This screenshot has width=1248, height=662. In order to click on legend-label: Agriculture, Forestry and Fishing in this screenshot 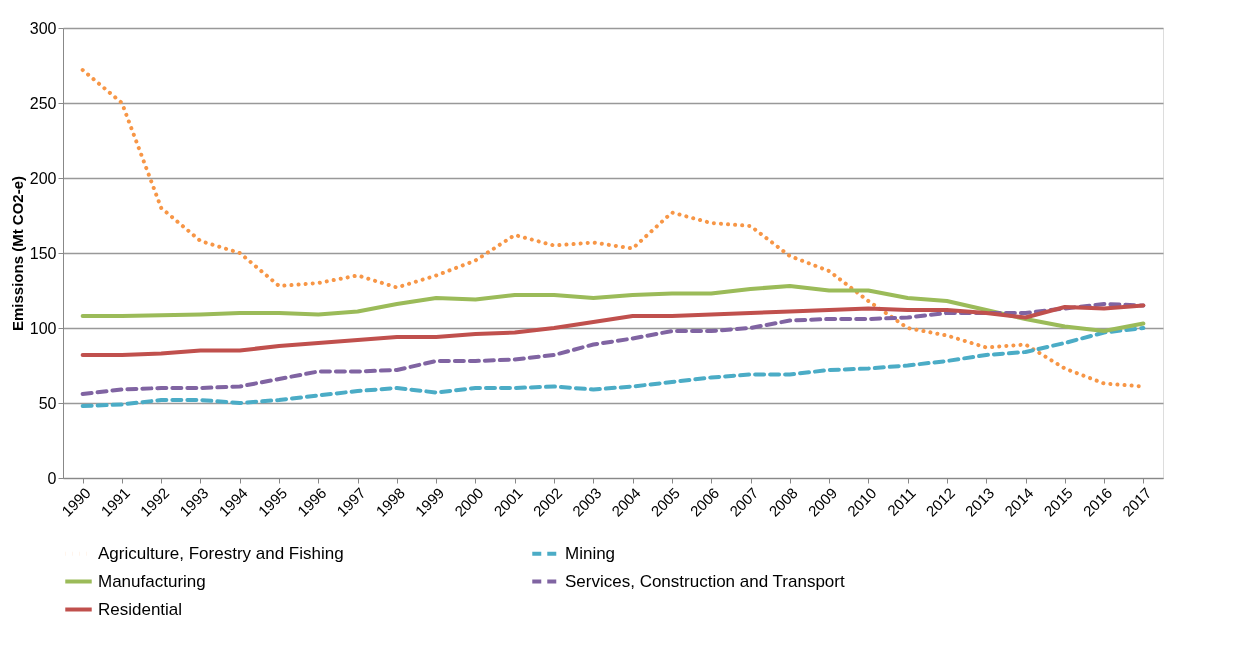, I will do `click(221, 553)`.